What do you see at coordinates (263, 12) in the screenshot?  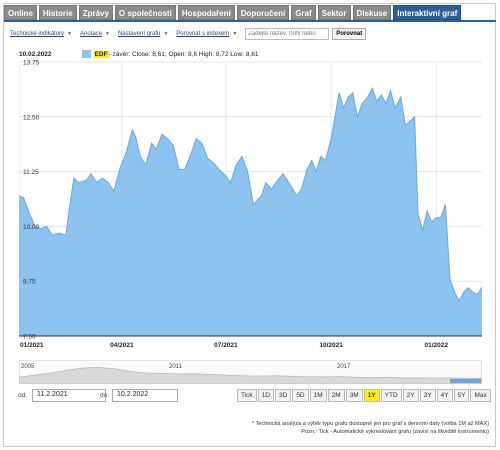 I see `tab-5: Doporučení` at bounding box center [263, 12].